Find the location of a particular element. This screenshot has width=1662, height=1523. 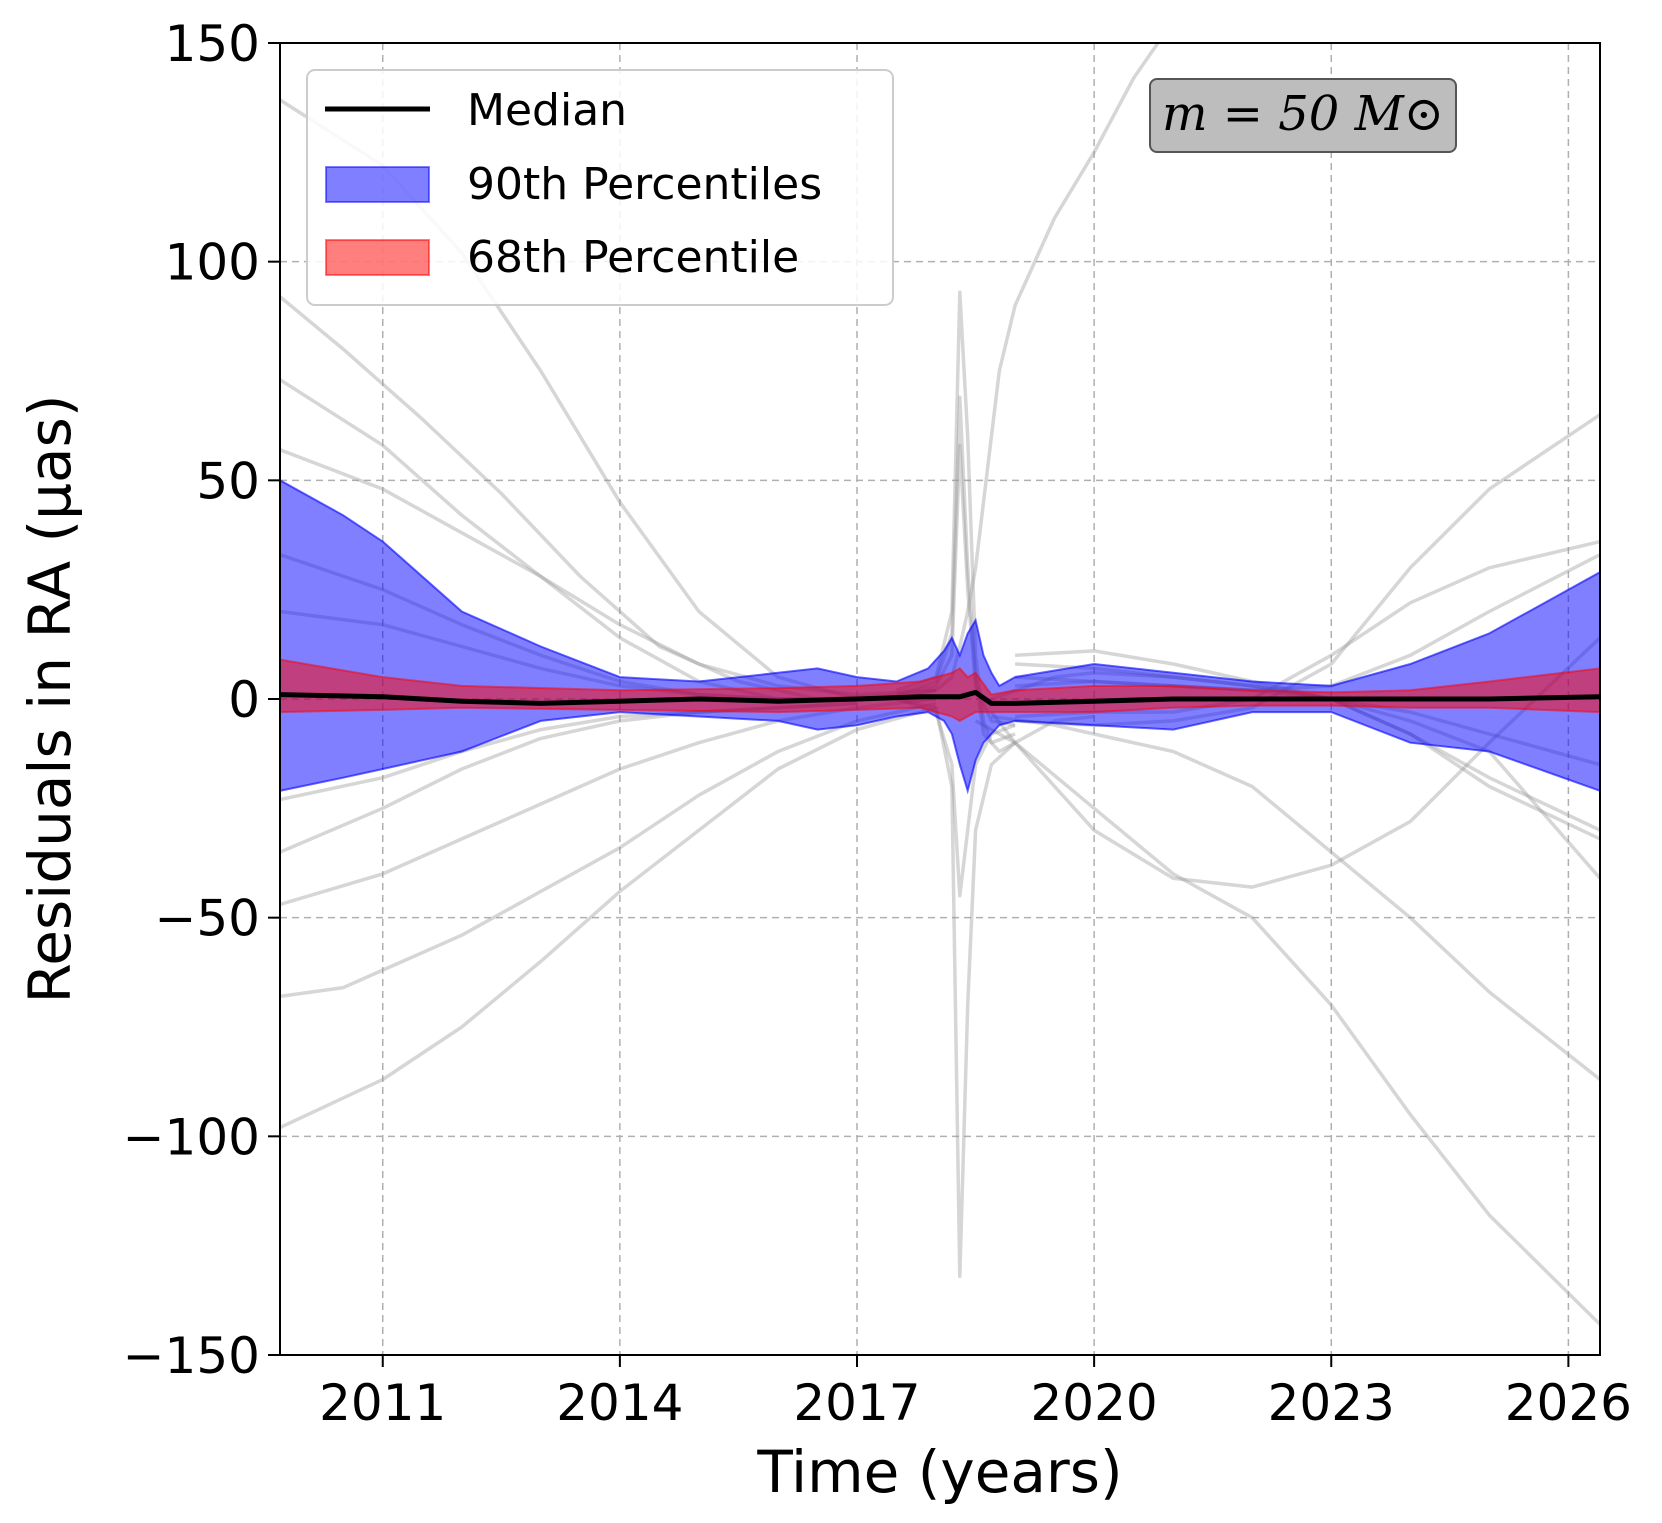

legend-median-label: Median is located at coordinates (547, 110).